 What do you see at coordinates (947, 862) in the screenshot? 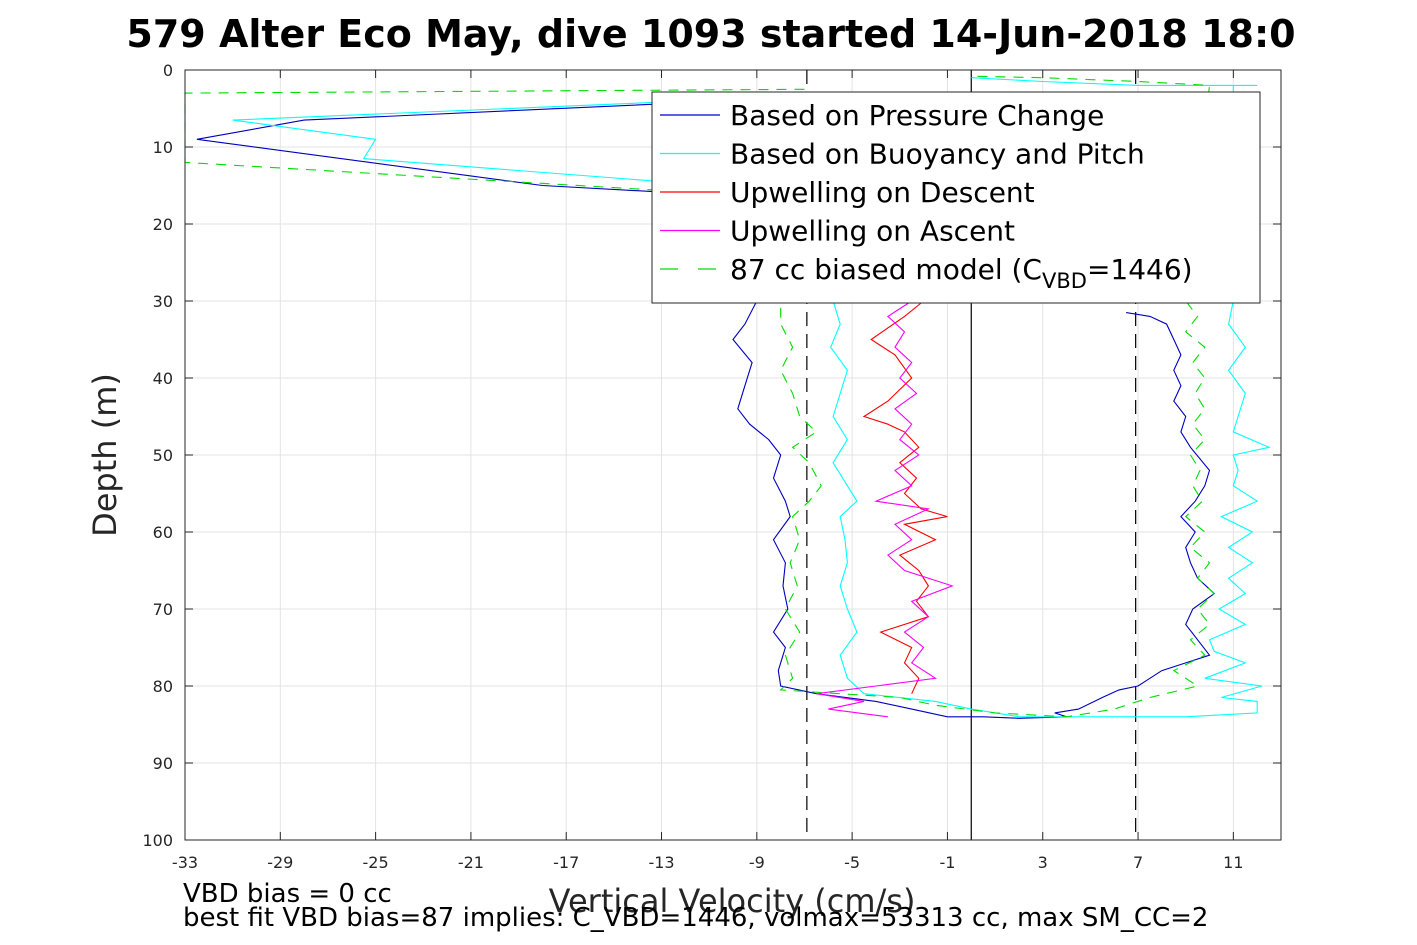
I see `x-tick-label: -1` at bounding box center [947, 862].